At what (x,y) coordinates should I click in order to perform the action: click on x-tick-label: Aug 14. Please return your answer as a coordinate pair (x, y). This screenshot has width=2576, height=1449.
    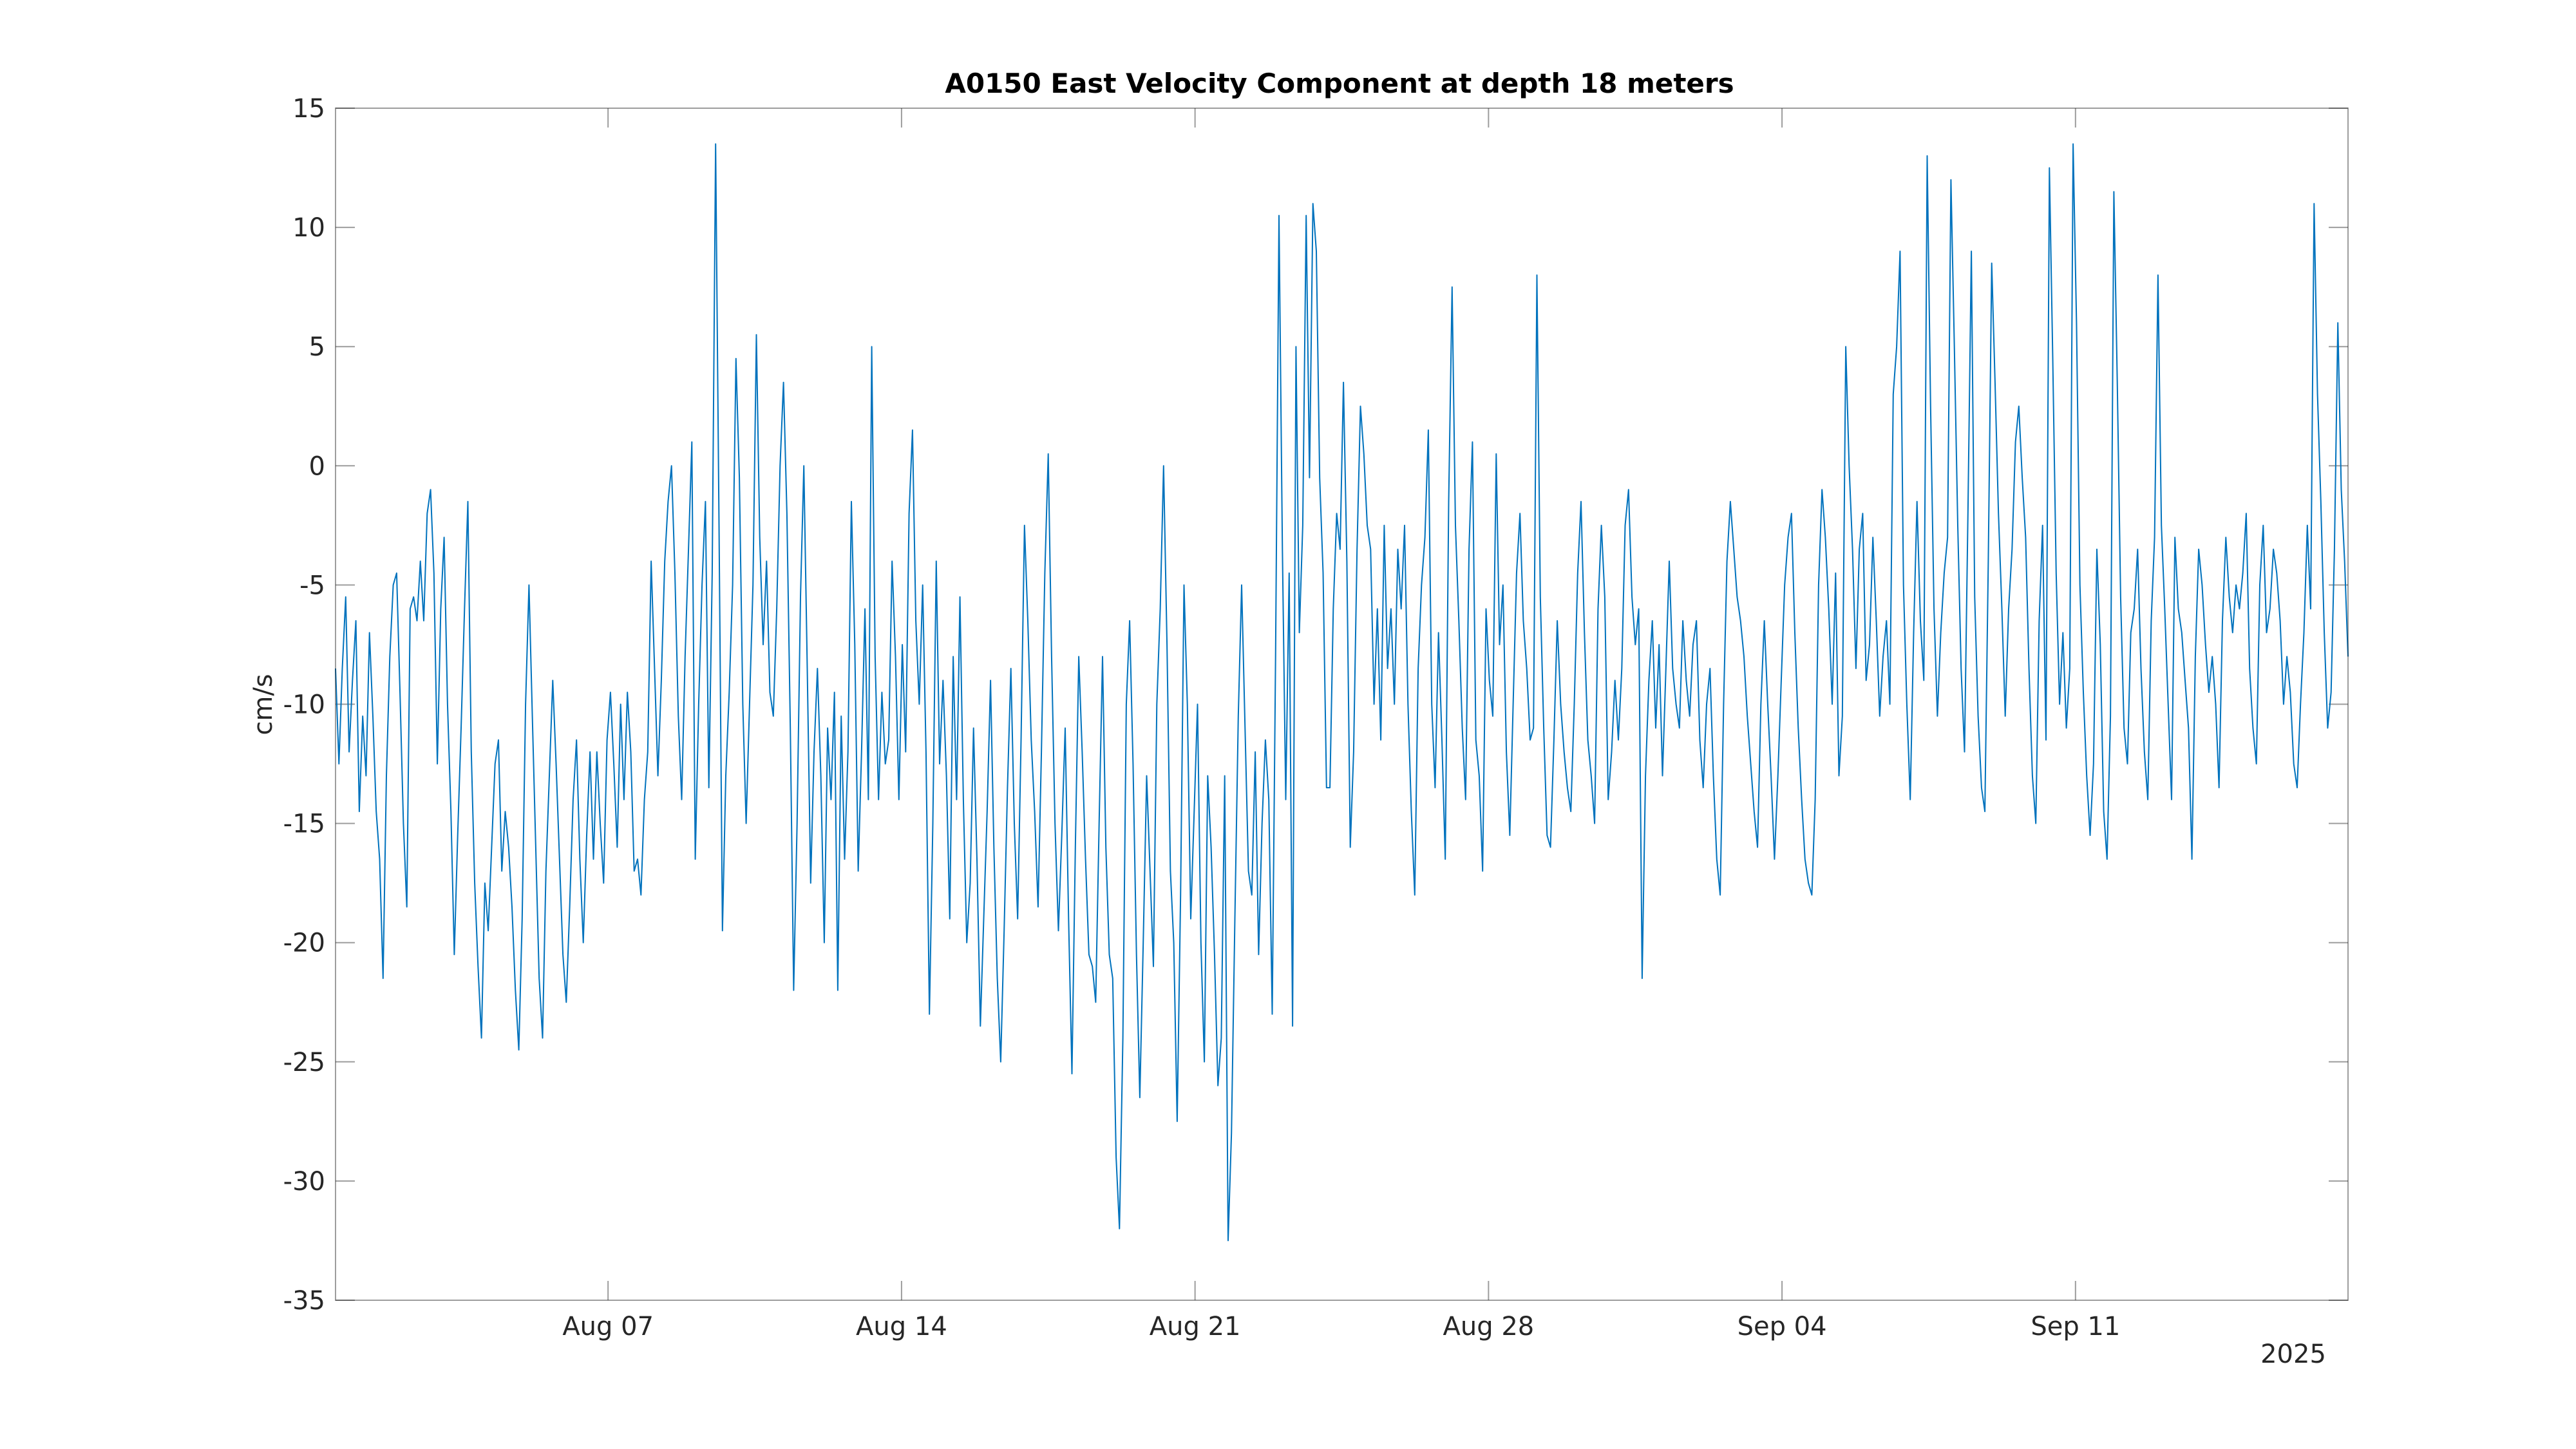
    Looking at the image, I should click on (902, 1326).